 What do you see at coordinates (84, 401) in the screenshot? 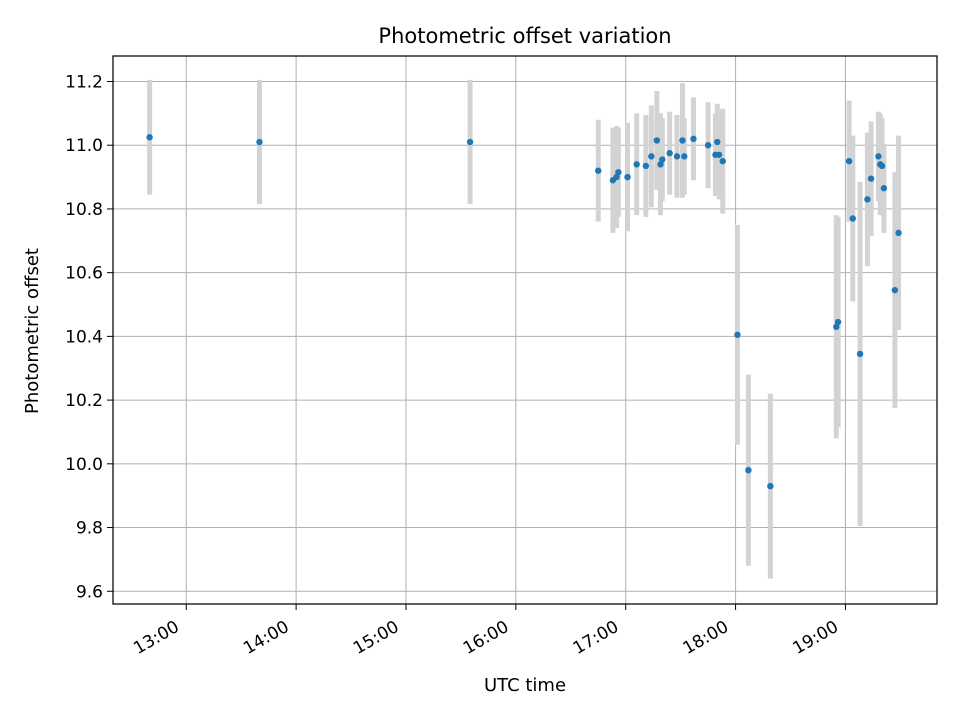
I see `y-tick-label: 10.2` at bounding box center [84, 401].